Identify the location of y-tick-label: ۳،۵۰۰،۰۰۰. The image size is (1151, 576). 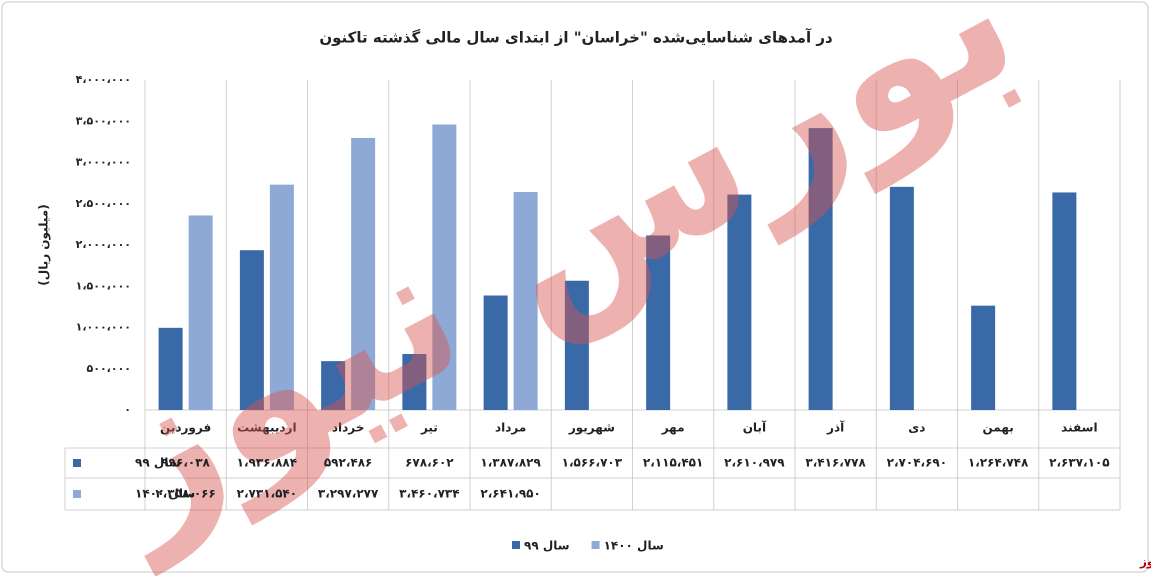
(103, 120).